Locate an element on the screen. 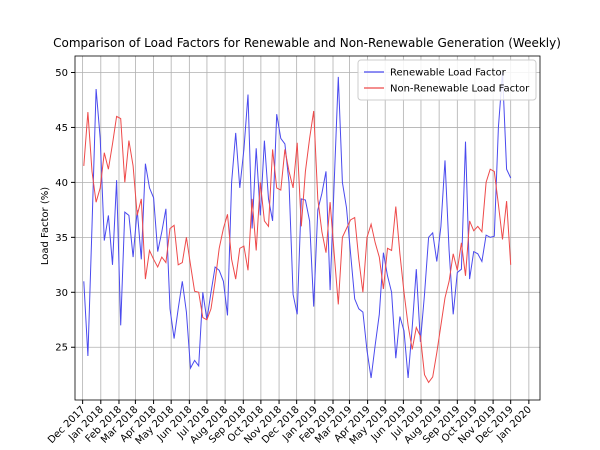 The image size is (600, 450). y-tick-label: 50 is located at coordinates (61, 73).